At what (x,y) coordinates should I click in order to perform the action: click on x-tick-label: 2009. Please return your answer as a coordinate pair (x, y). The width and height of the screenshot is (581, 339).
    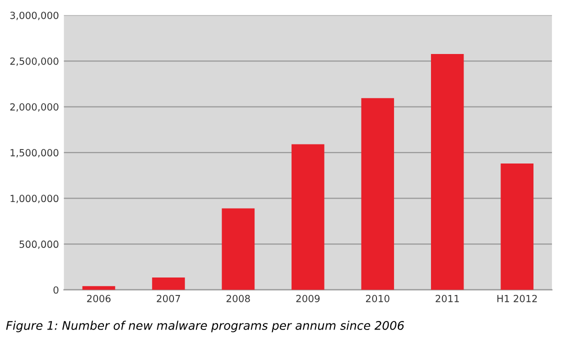
    Looking at the image, I should click on (308, 298).